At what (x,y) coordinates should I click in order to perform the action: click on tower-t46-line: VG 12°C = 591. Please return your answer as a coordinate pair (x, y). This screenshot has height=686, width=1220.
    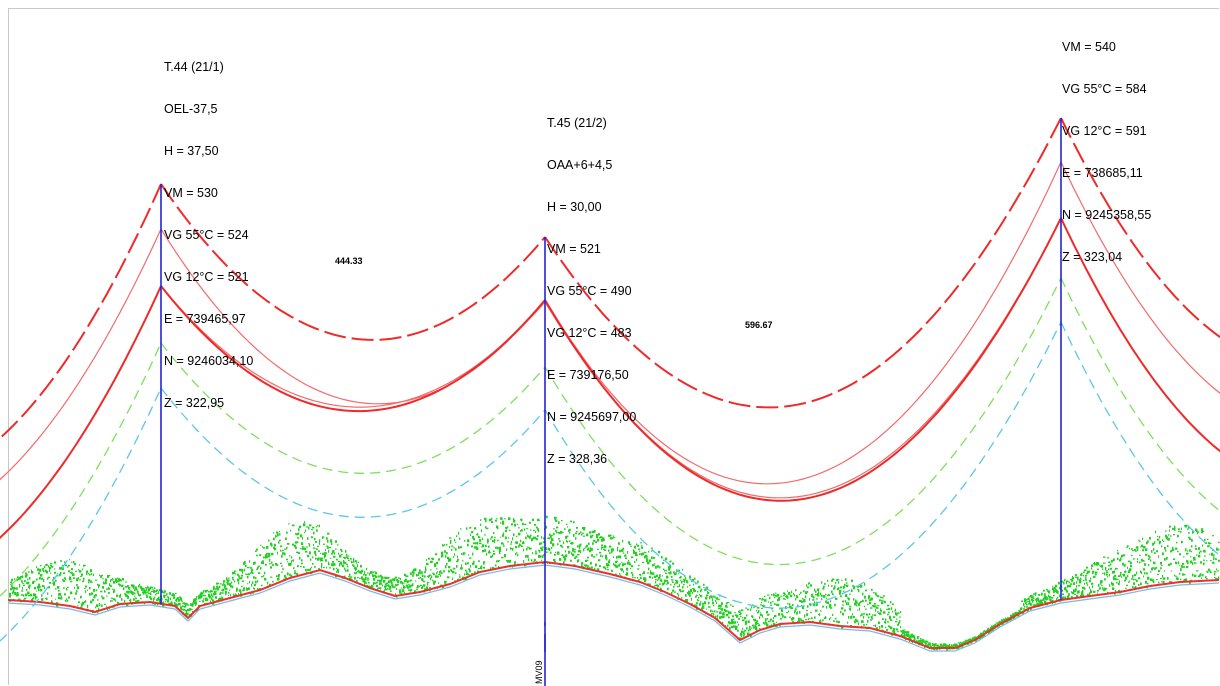
    Looking at the image, I should click on (1104, 131).